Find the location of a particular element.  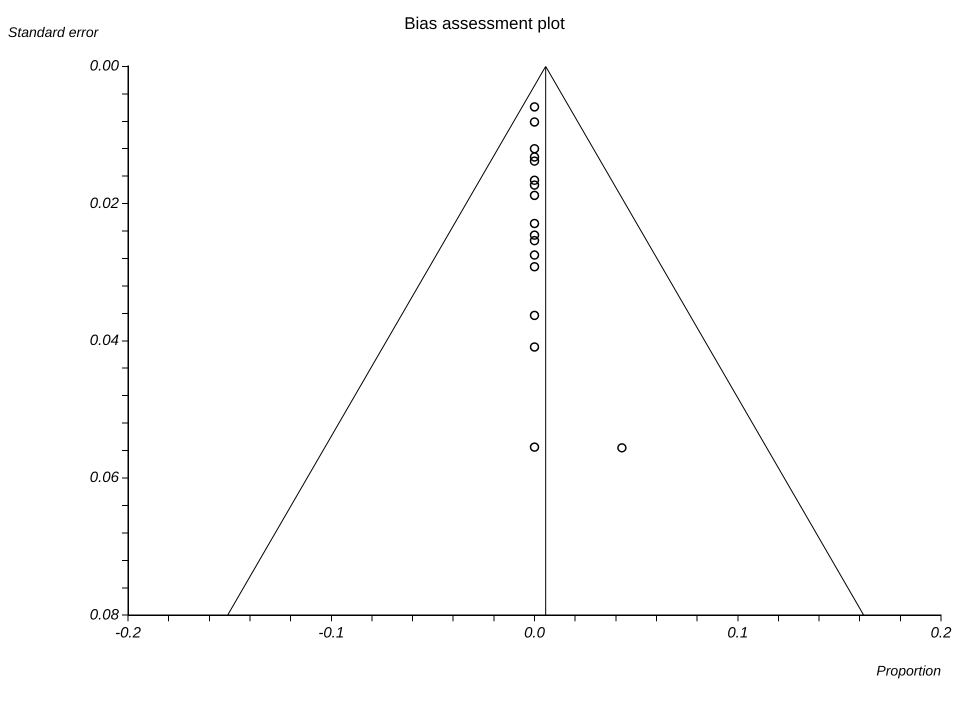

y-tick-label: 0.06 is located at coordinates (105, 477).